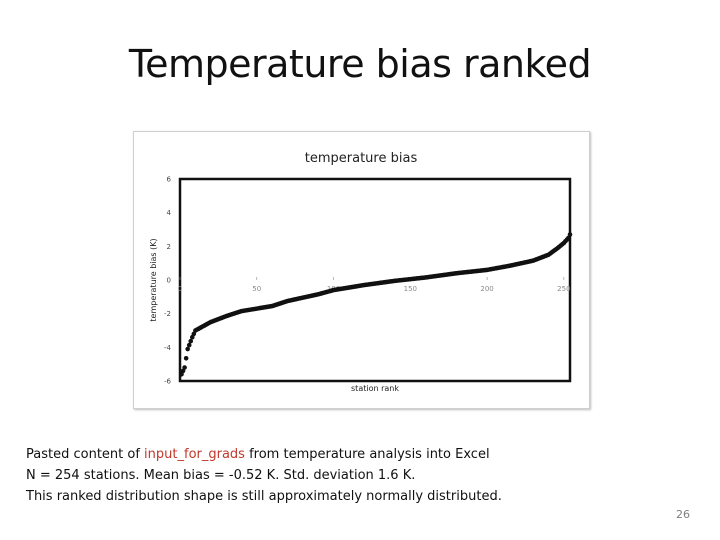 The height and width of the screenshot is (540, 720). I want to click on x-tick-label-5: 250, so click(563, 289).